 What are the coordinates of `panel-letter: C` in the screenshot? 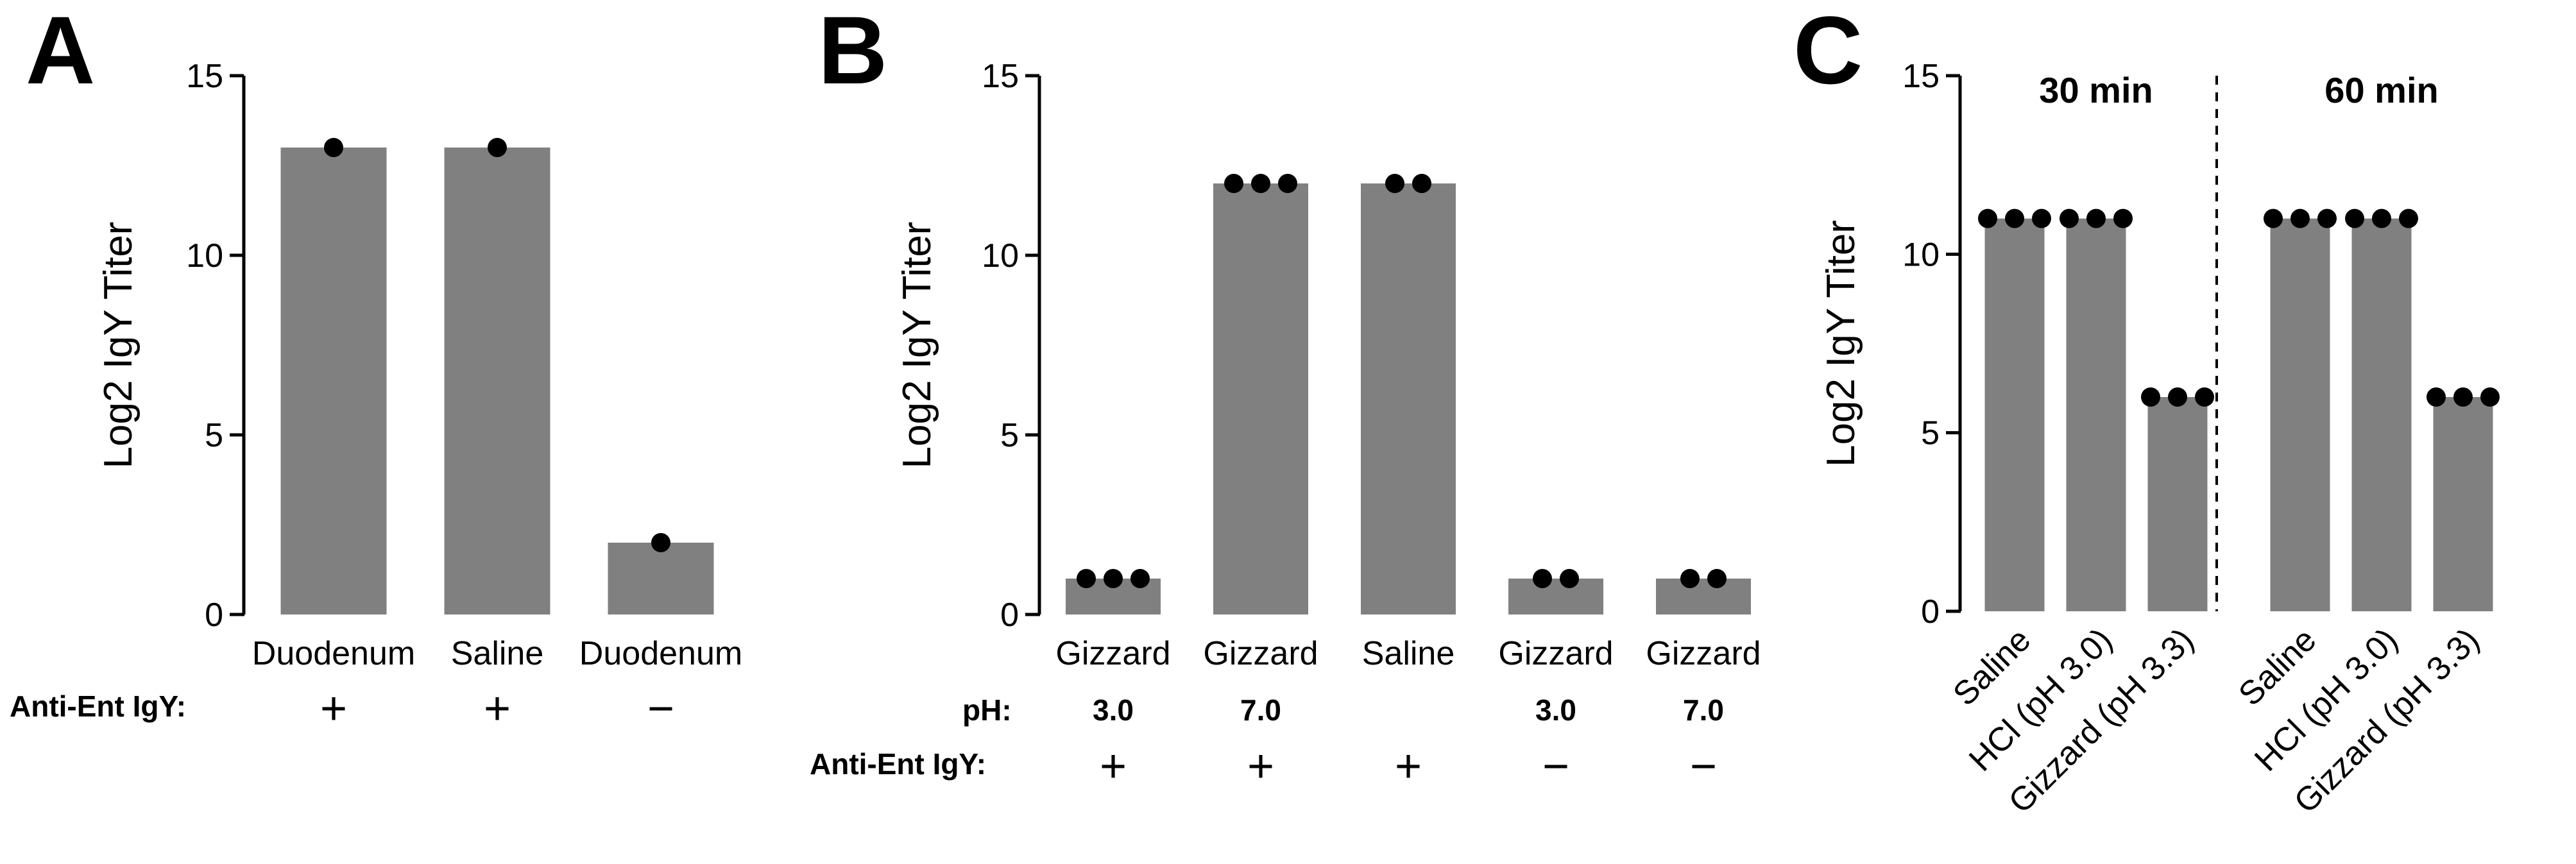 It's located at (1828, 52).